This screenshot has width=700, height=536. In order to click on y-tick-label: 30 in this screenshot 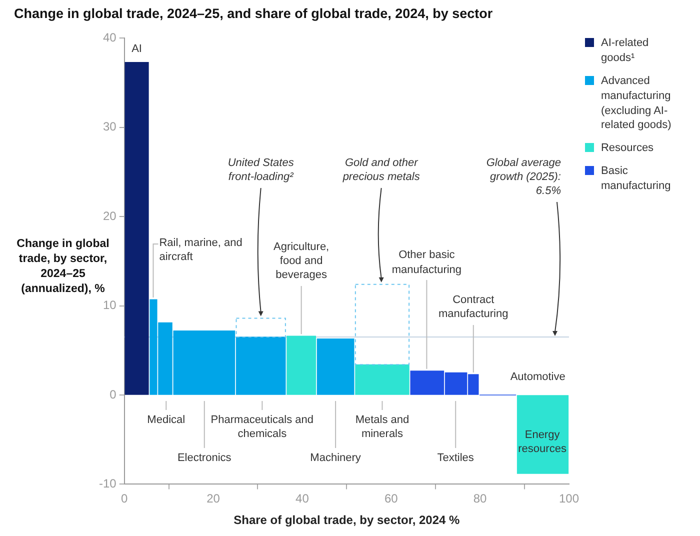, I will do `click(109, 127)`.